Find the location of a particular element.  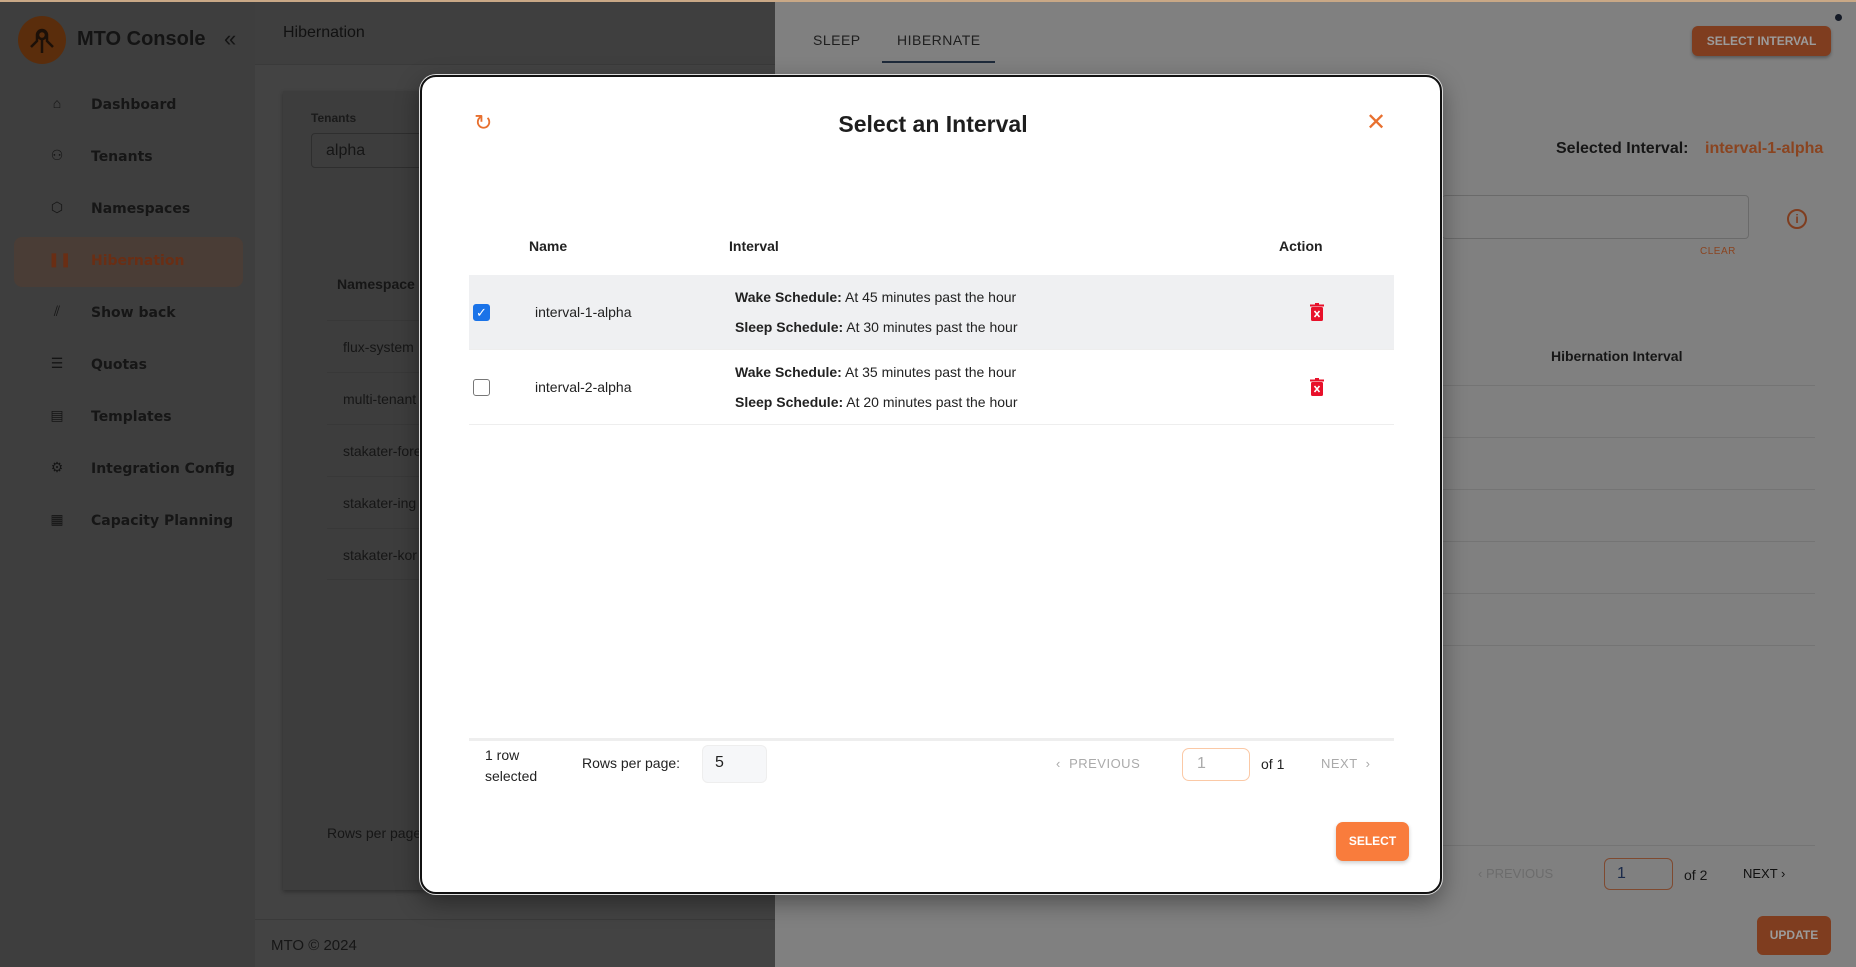

drawer-previous-button: ‹ PREVIOUS is located at coordinates (1515, 873).